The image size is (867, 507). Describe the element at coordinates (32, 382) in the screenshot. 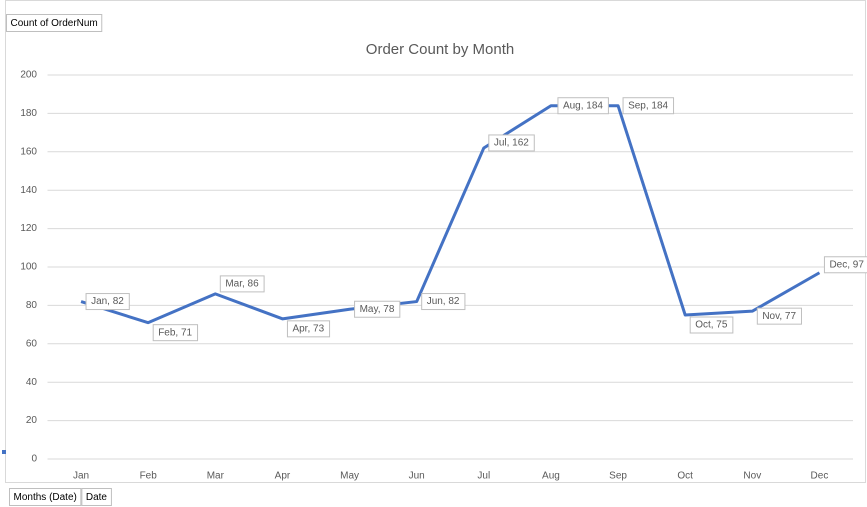

I see `y-tick-label: 40` at that location.